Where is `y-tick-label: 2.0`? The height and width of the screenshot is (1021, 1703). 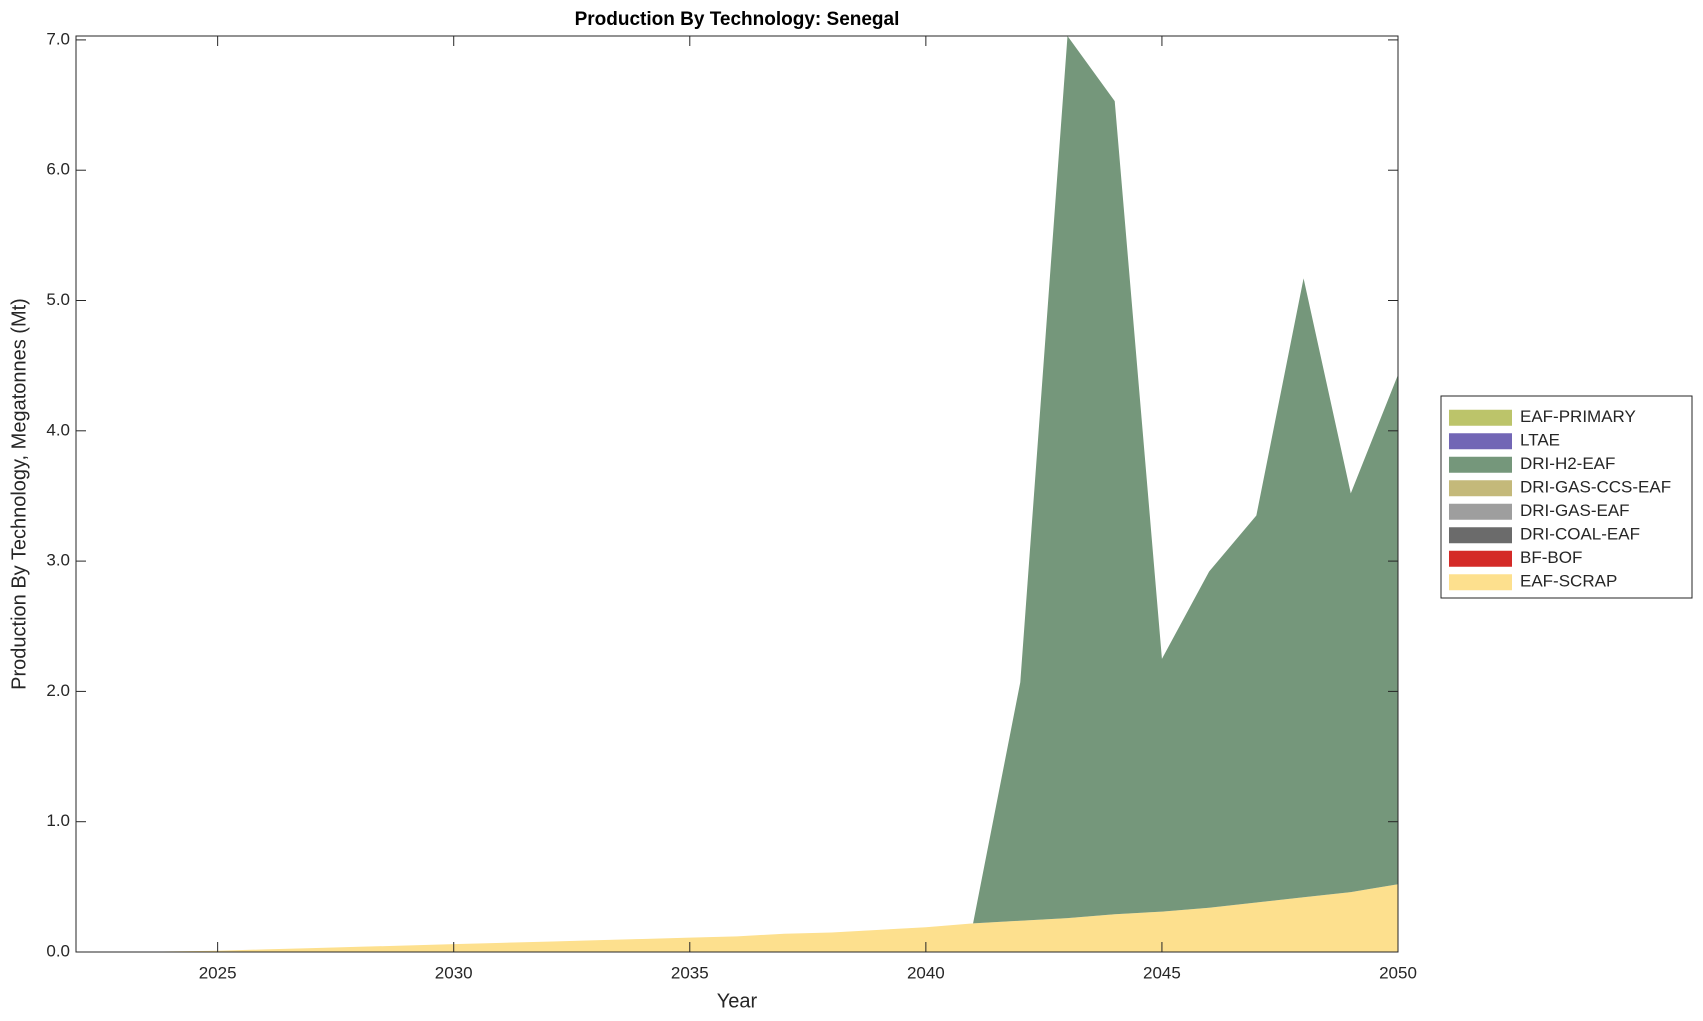 y-tick-label: 2.0 is located at coordinates (58, 690).